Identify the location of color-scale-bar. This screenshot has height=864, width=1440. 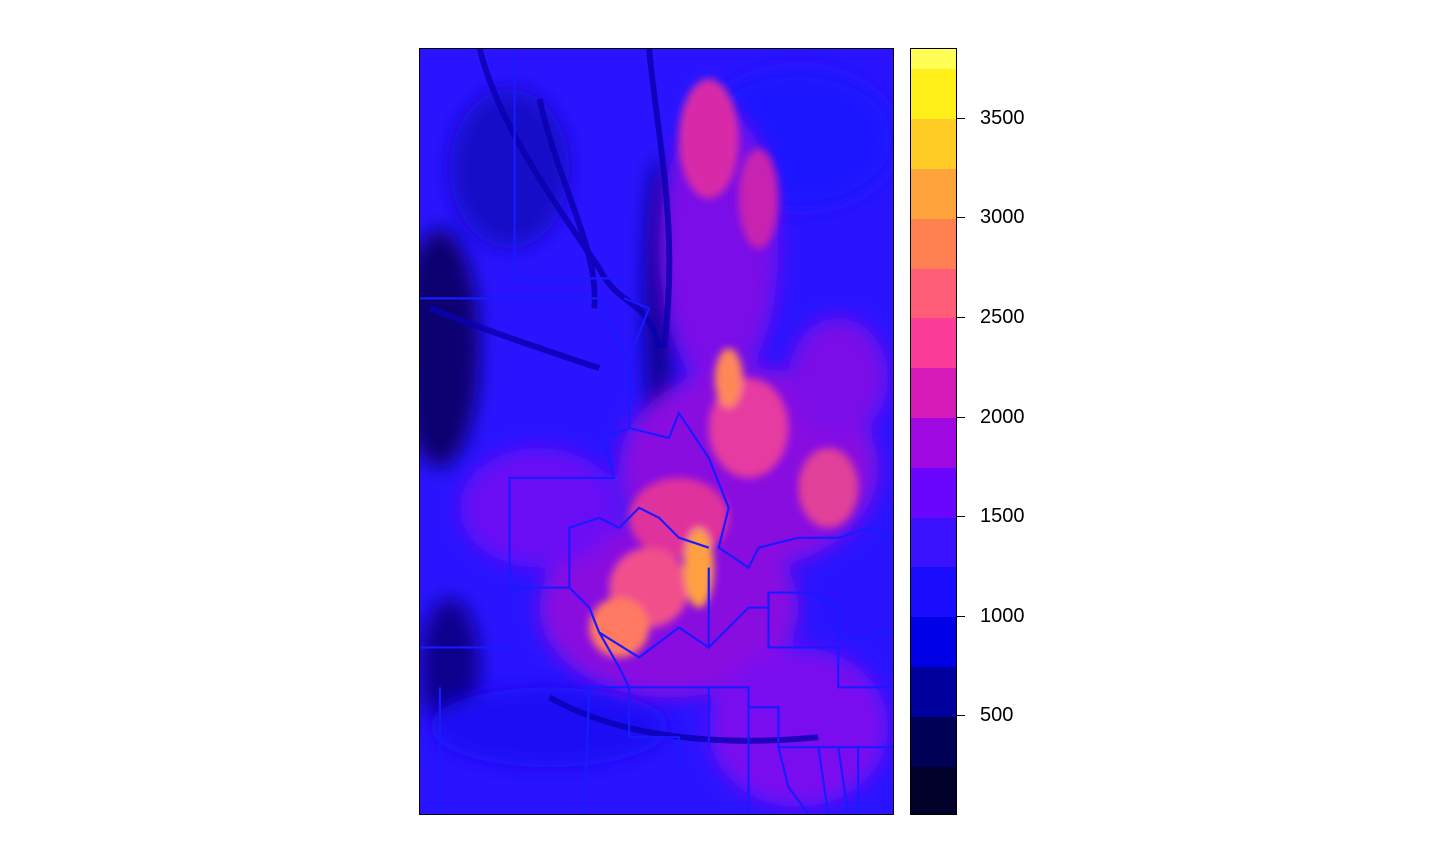
(933, 431).